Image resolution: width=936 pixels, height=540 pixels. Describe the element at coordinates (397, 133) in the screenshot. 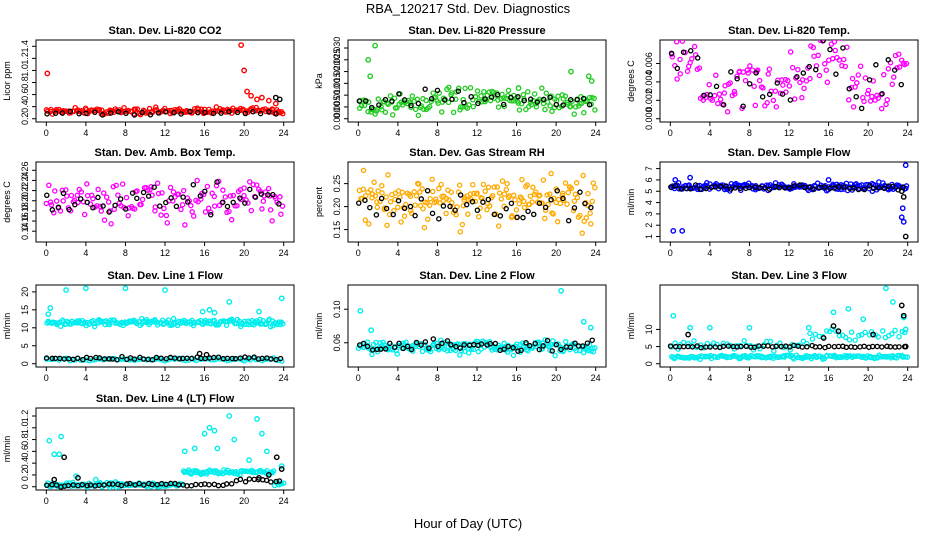

I see `x-tick-label: 4` at that location.